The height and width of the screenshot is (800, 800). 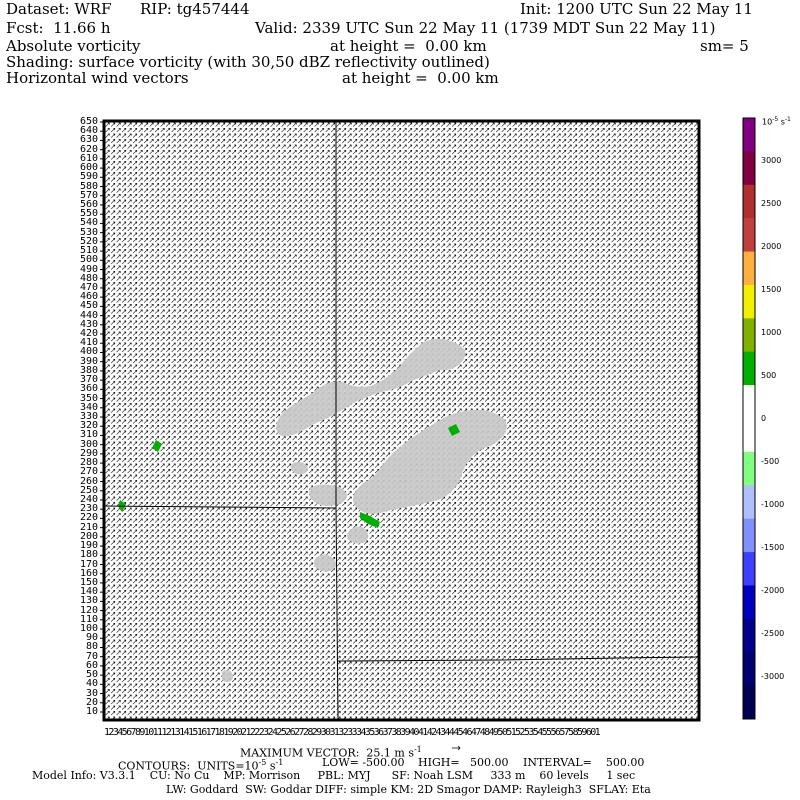 I want to click on y-tick-label: 640, so click(x=88, y=131).